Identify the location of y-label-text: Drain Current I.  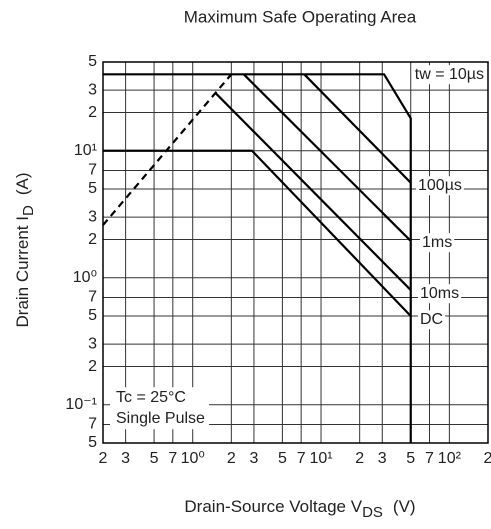
(22, 271).